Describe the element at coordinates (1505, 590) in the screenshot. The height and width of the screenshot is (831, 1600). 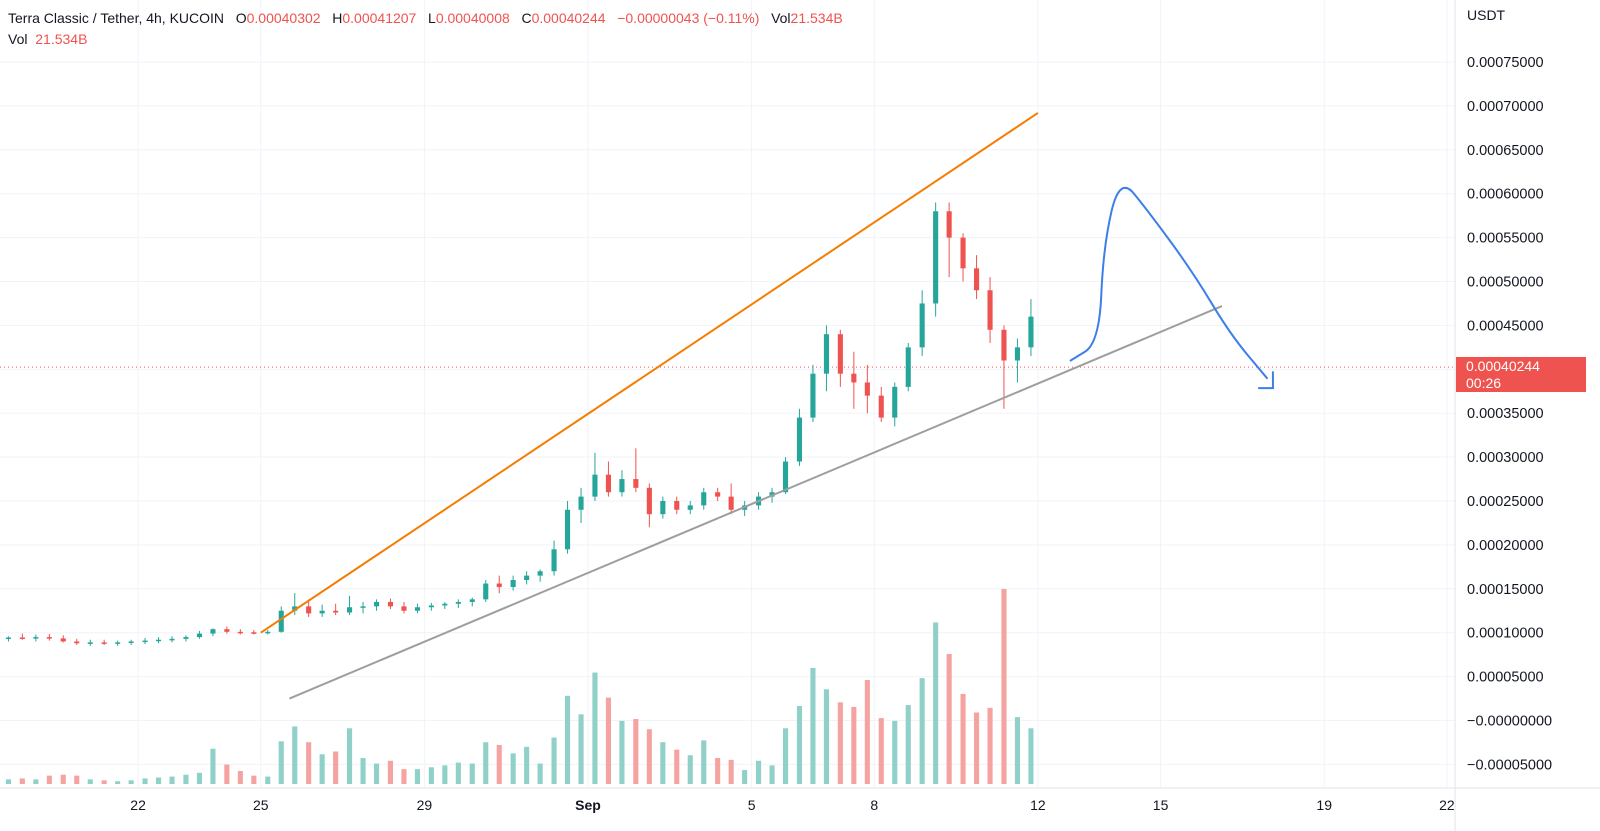
I see `price-tick-label: 0.00015000` at that location.